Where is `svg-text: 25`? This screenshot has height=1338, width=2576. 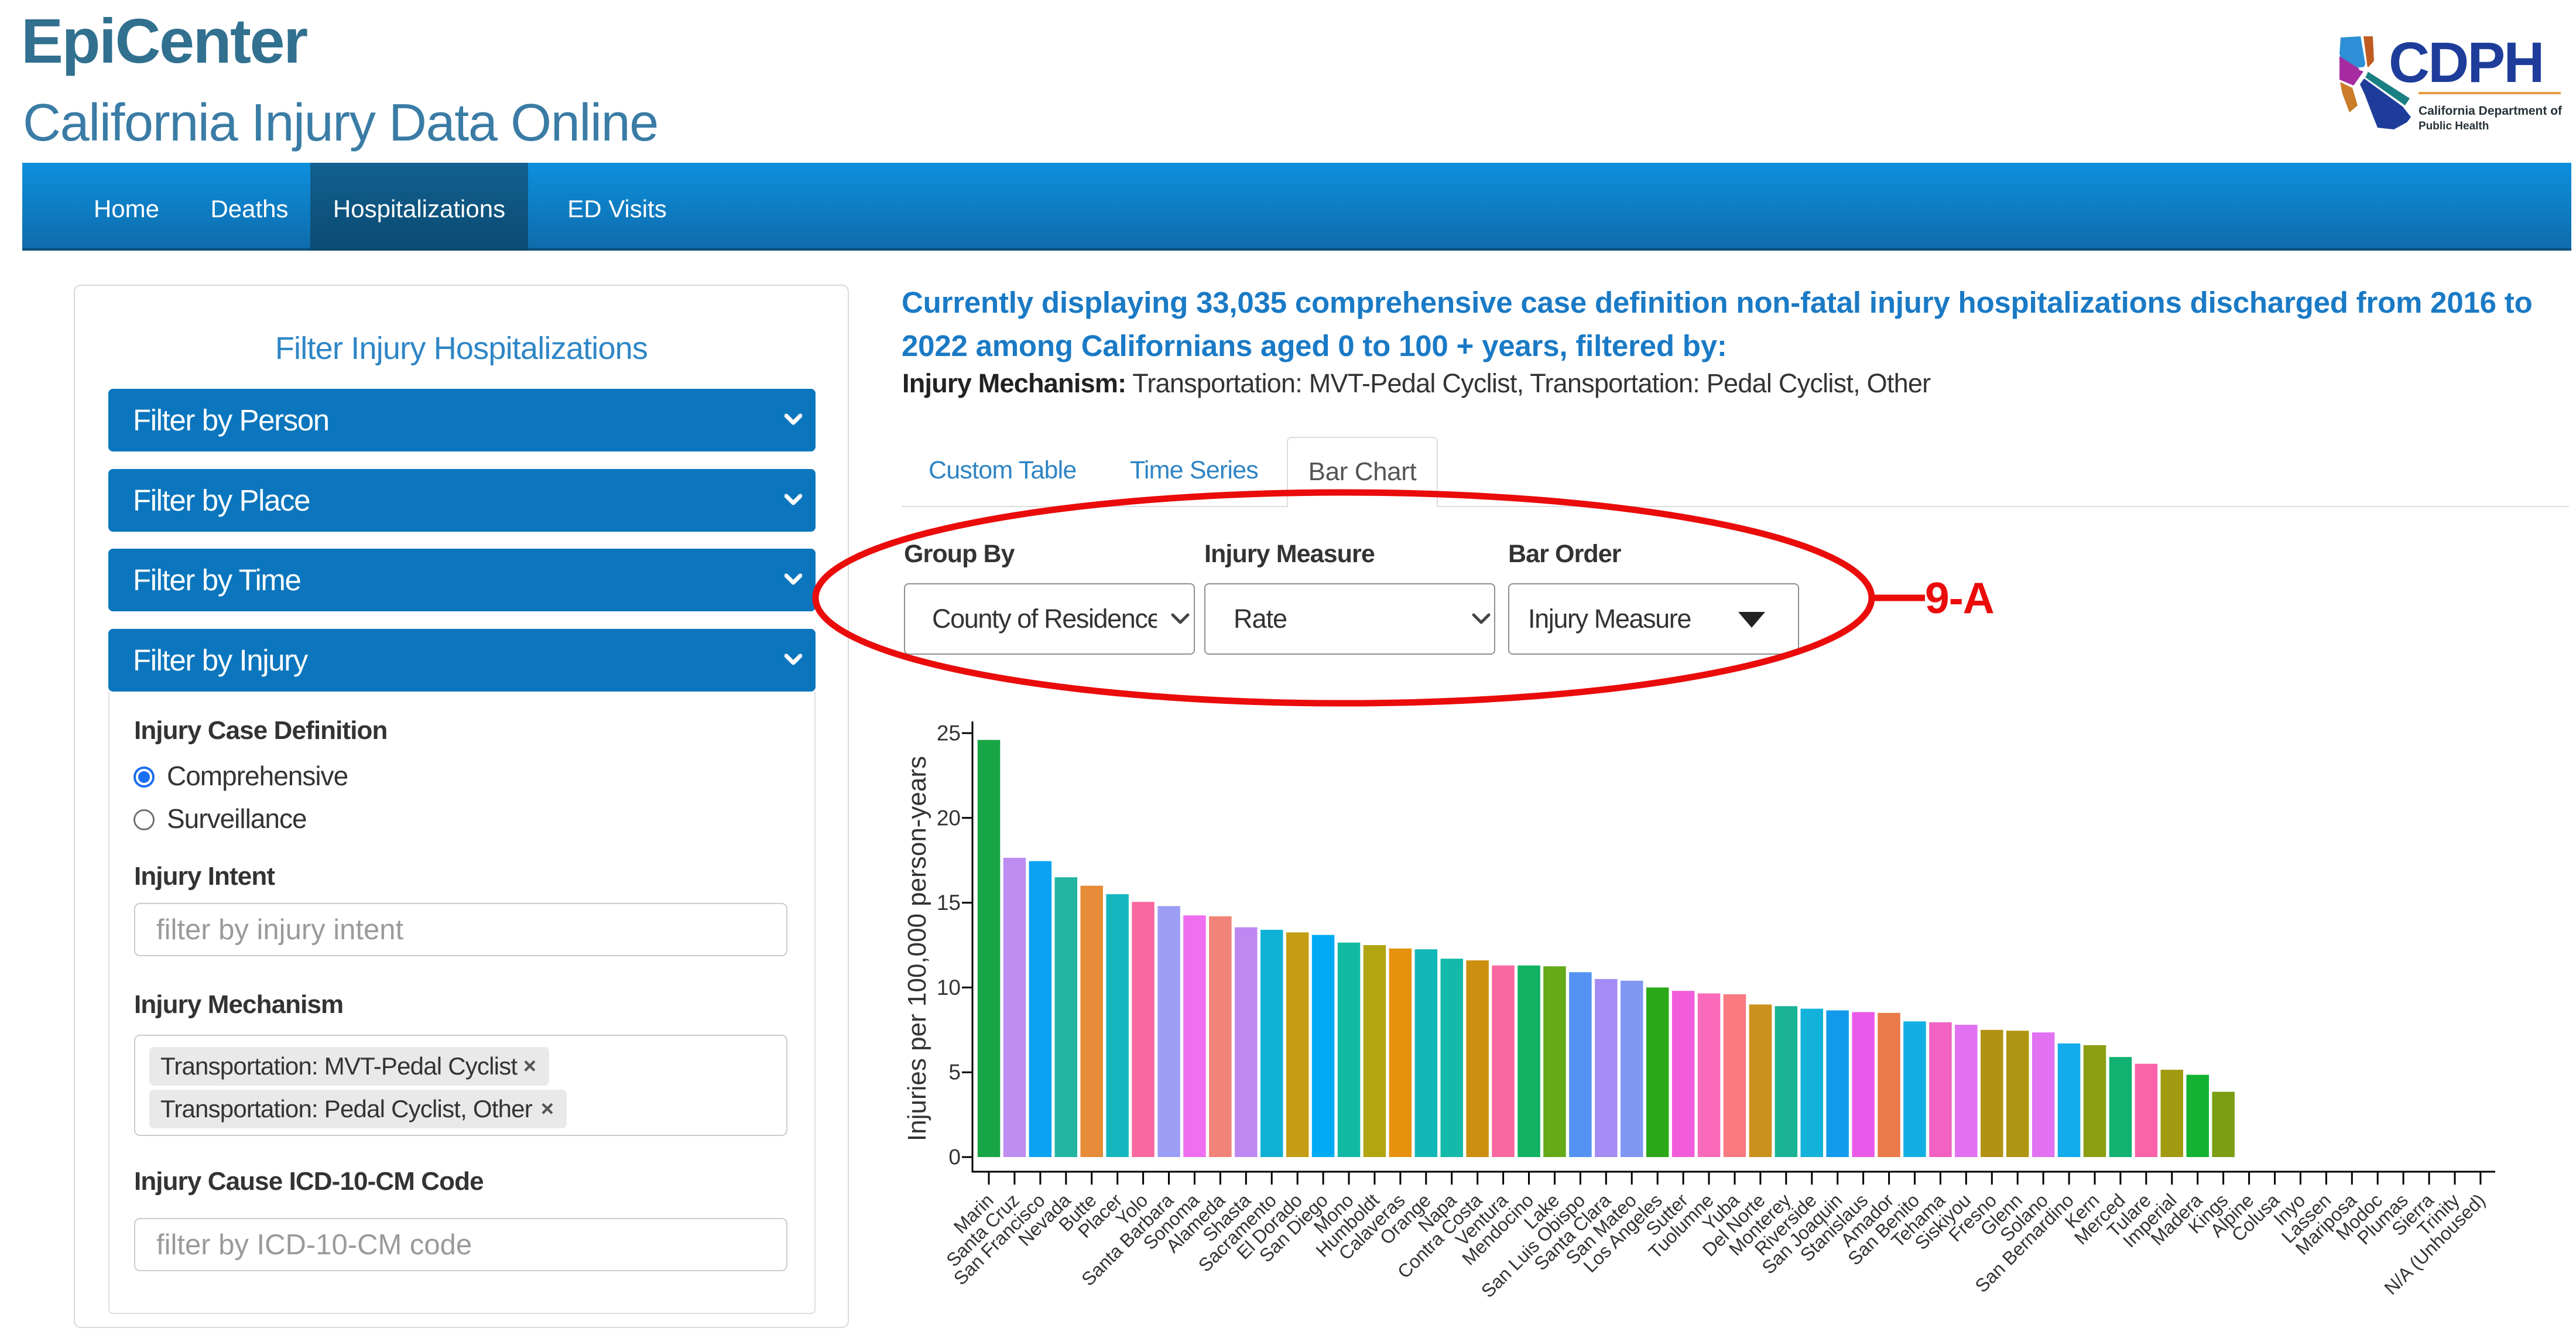
svg-text: 25 is located at coordinates (949, 733).